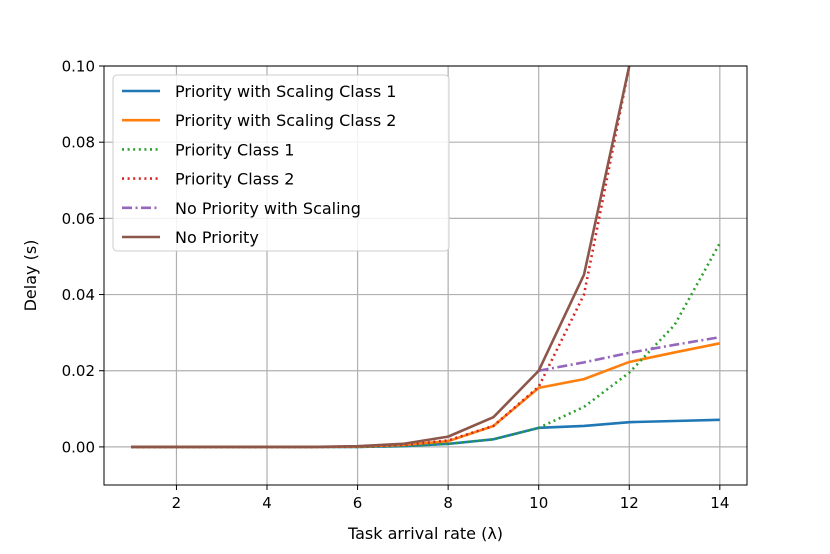 The height and width of the screenshot is (554, 830). I want to click on legend-label: Priority with Scaling Class 1, so click(285, 91).